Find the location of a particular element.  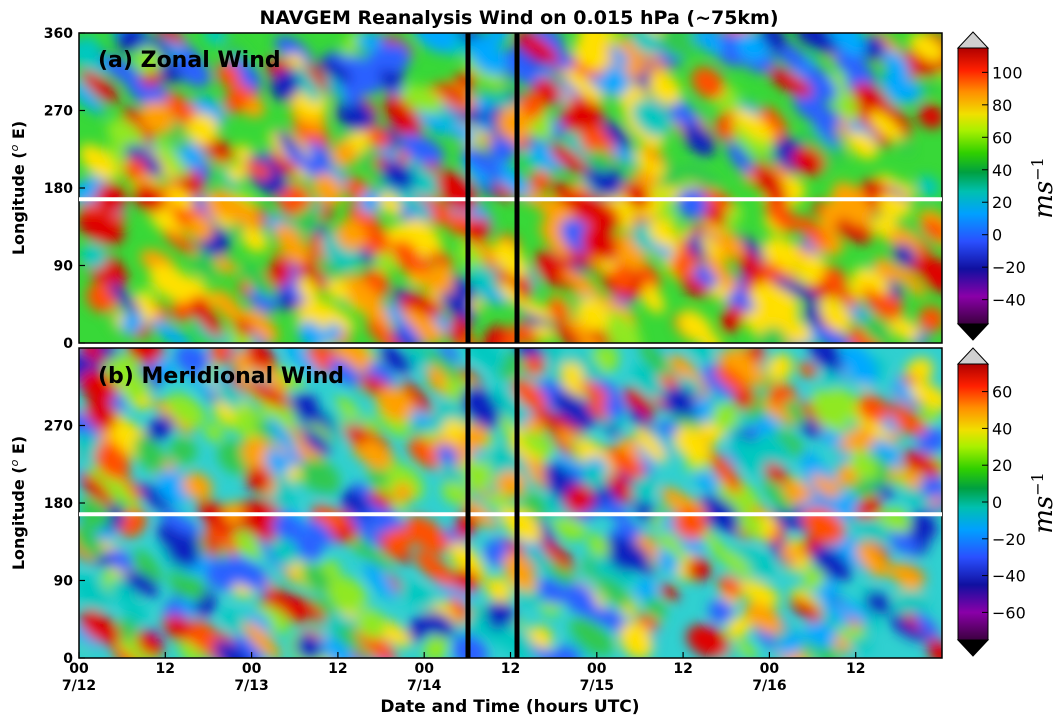

xtick-hour-label: 00 is located at coordinates (252, 669).